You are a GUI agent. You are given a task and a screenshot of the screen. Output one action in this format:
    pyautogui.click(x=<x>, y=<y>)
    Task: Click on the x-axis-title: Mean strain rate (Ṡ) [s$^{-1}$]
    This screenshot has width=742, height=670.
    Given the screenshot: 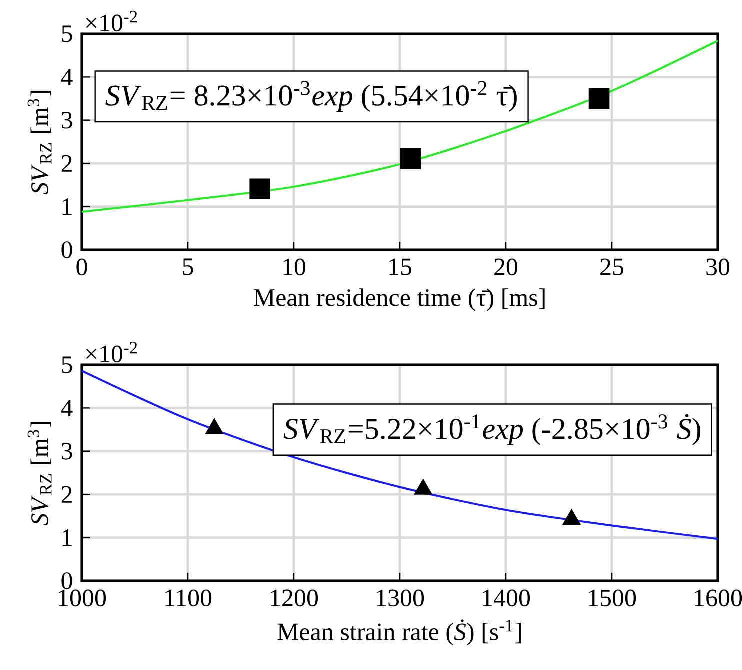 What is the action you would take?
    pyautogui.click(x=400, y=633)
    